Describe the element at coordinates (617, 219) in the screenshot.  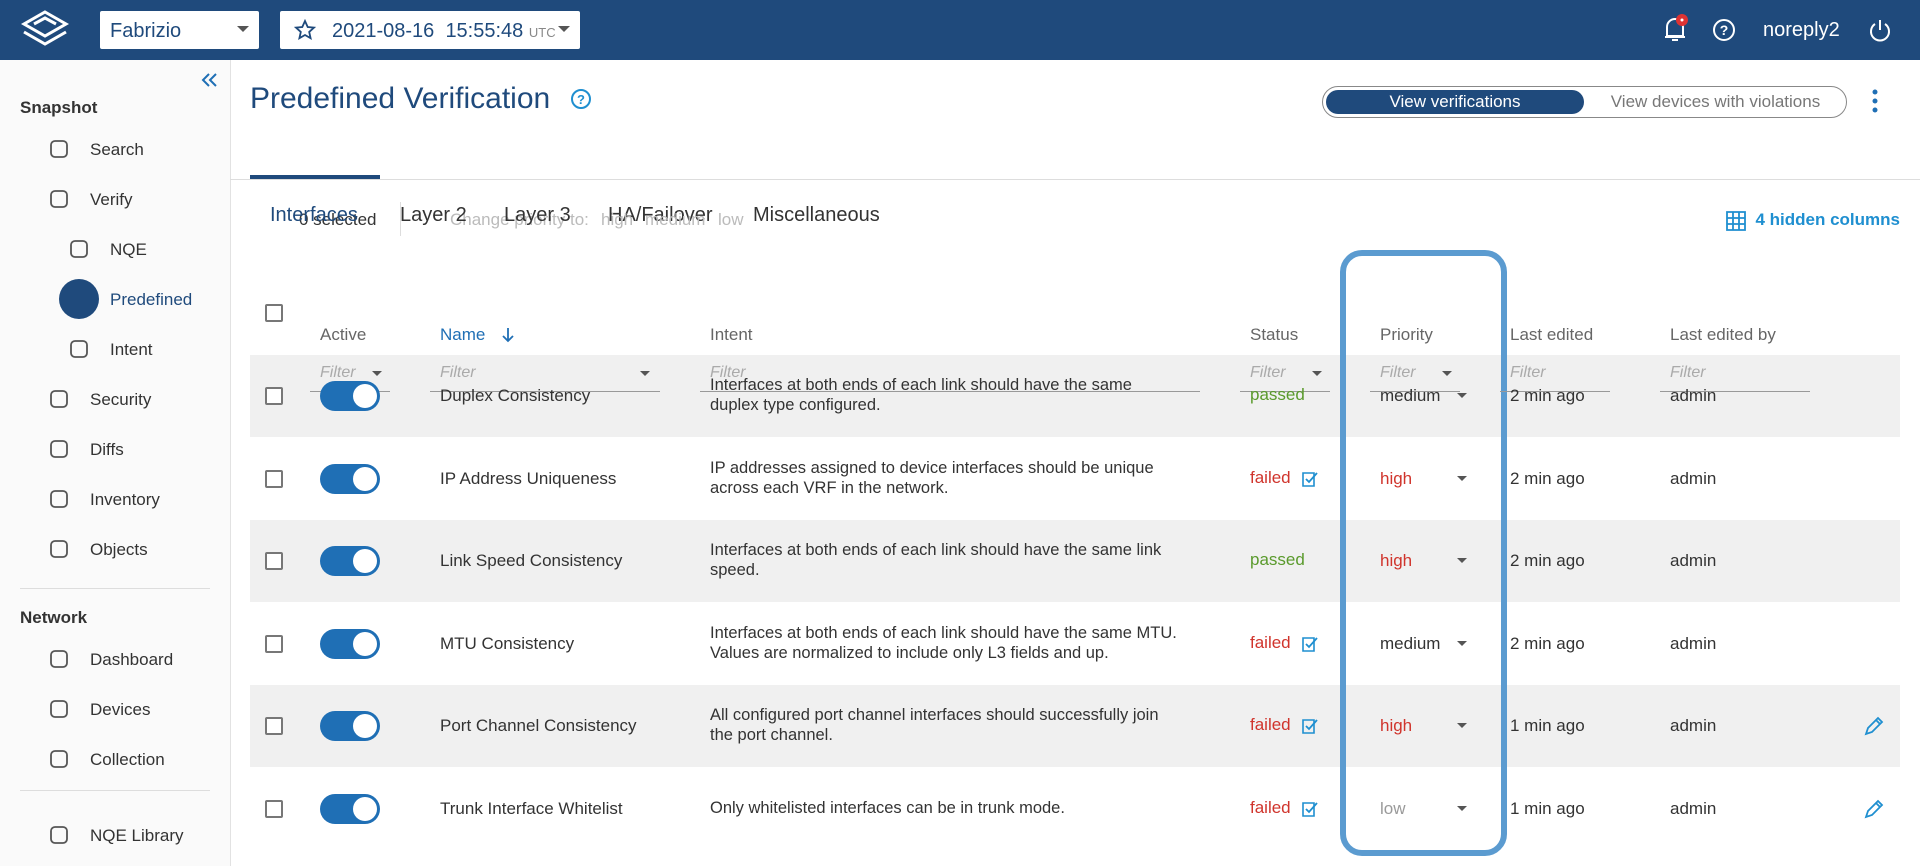
I see `priority-option: high` at that location.